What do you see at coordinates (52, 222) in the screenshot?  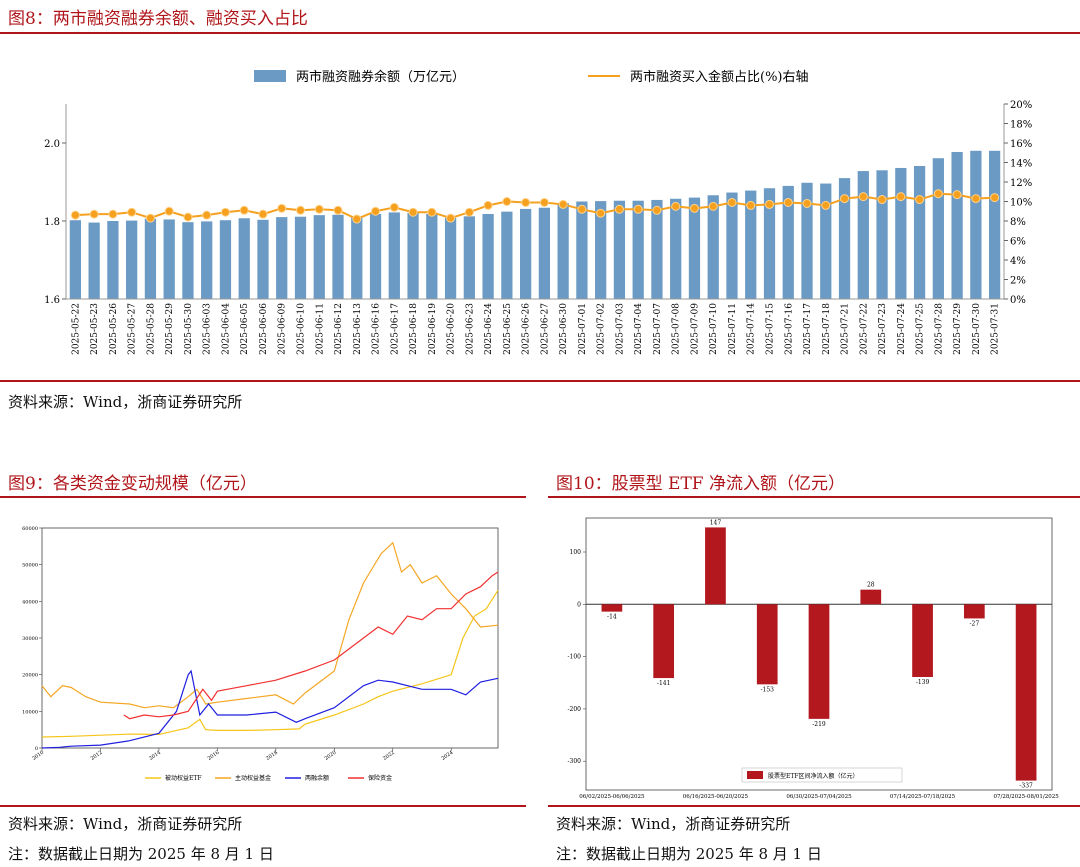 I see `fig8-left-tick-label: 1.8` at bounding box center [52, 222].